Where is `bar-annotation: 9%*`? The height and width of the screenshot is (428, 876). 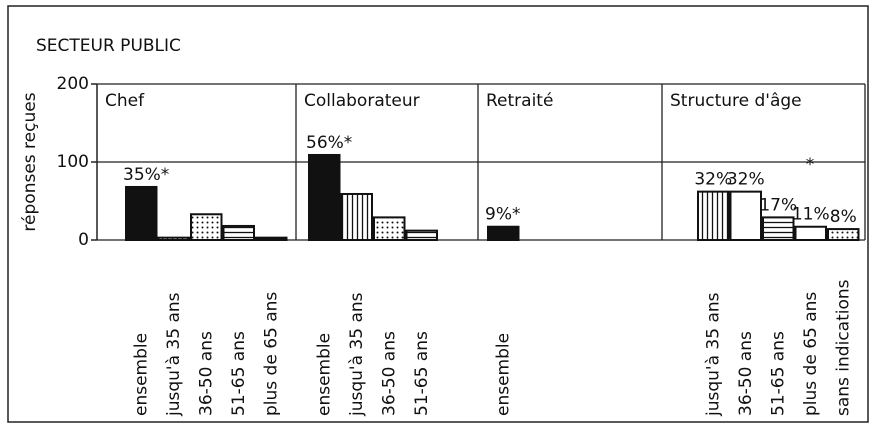 bar-annotation: 9%* is located at coordinates (502, 215).